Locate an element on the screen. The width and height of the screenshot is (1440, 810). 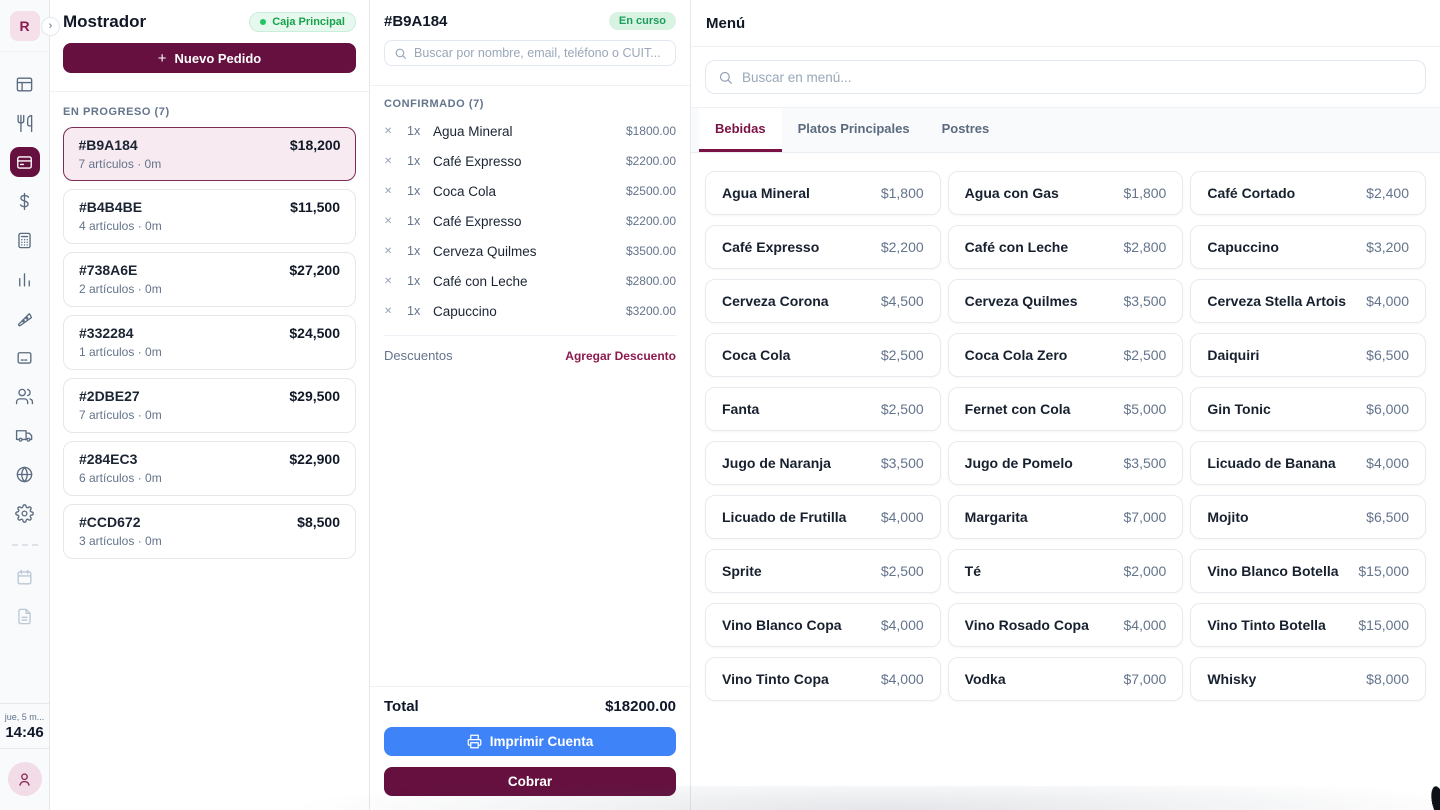
menu-item: Jugo de Pomelo $3,500 is located at coordinates (1065, 463).